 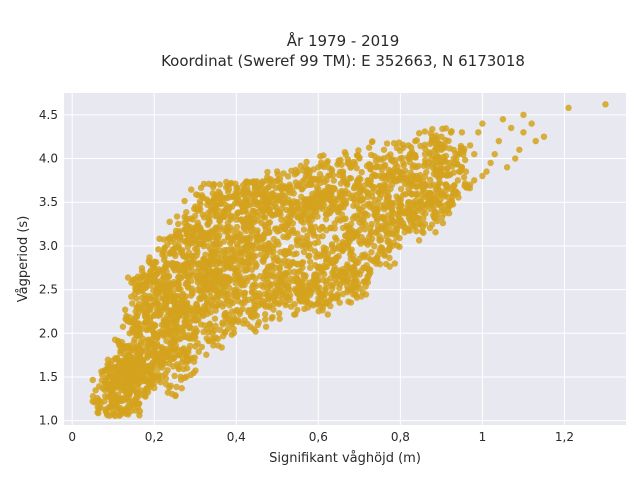 I want to click on y-tick-label: 1.0, so click(x=48, y=421).